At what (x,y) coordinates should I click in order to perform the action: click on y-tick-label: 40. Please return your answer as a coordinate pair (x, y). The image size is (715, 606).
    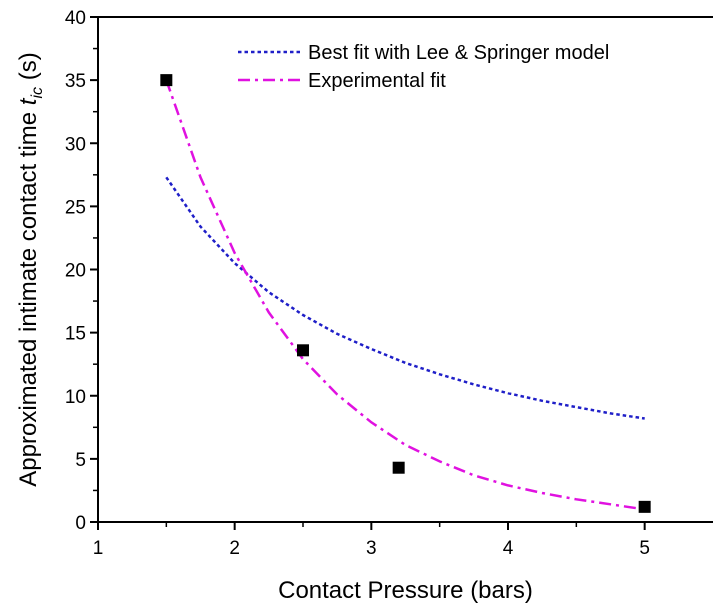
    Looking at the image, I should click on (75, 18).